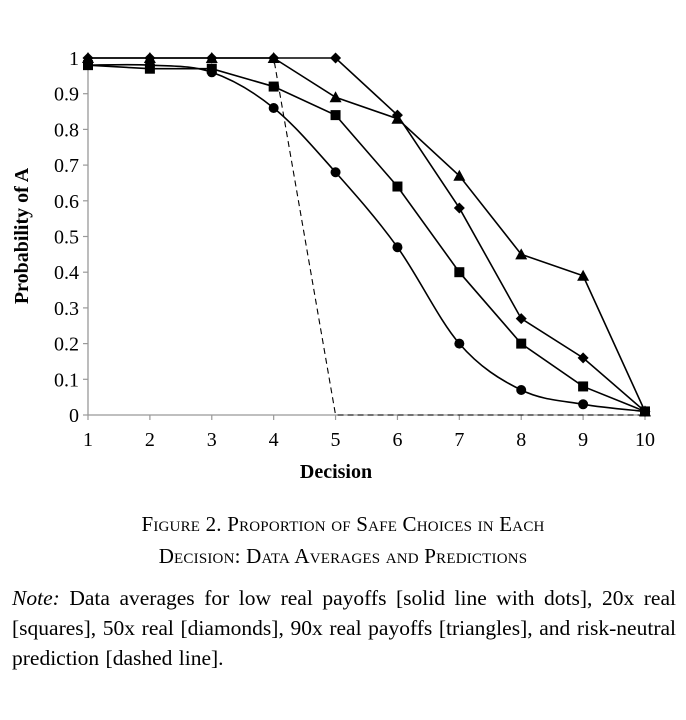  Describe the element at coordinates (274, 440) in the screenshot. I see `x-tick-label: 4` at that location.